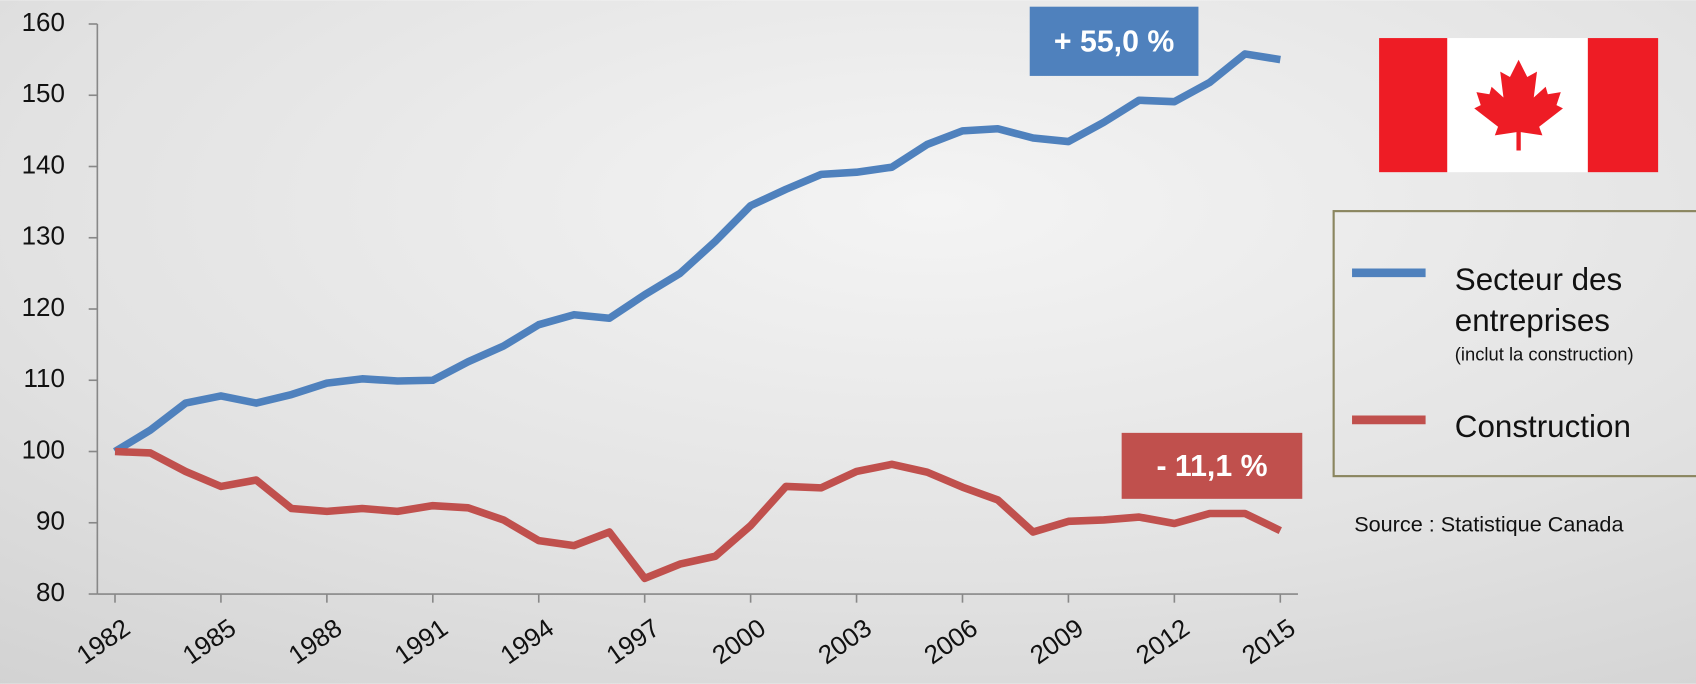  What do you see at coordinates (43, 94) in the screenshot?
I see `y-tick-label: 150` at bounding box center [43, 94].